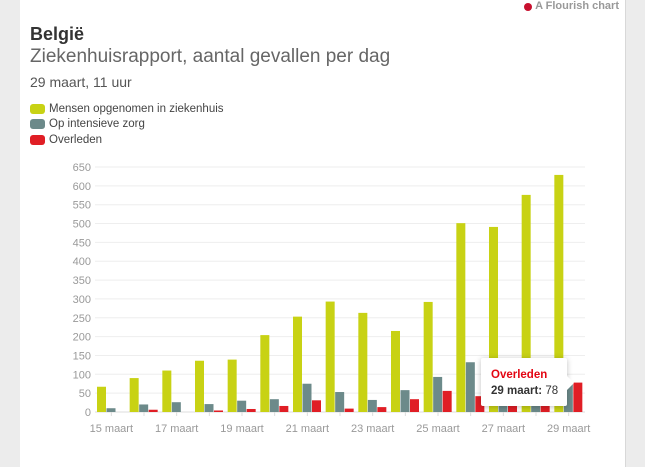 The height and width of the screenshot is (467, 645). I want to click on tooltip-line: 29 maart: 78, so click(524, 391).